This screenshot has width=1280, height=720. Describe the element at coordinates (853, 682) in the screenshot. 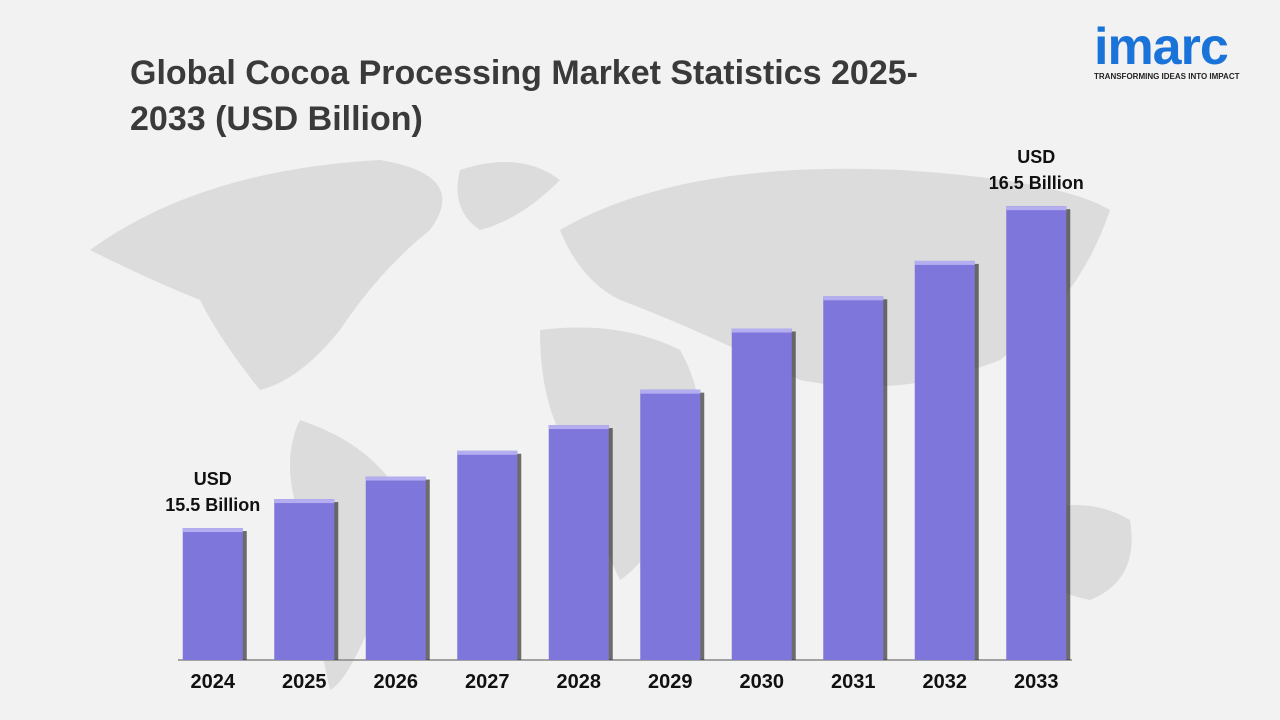

I see `x-tick-label: 2031` at that location.